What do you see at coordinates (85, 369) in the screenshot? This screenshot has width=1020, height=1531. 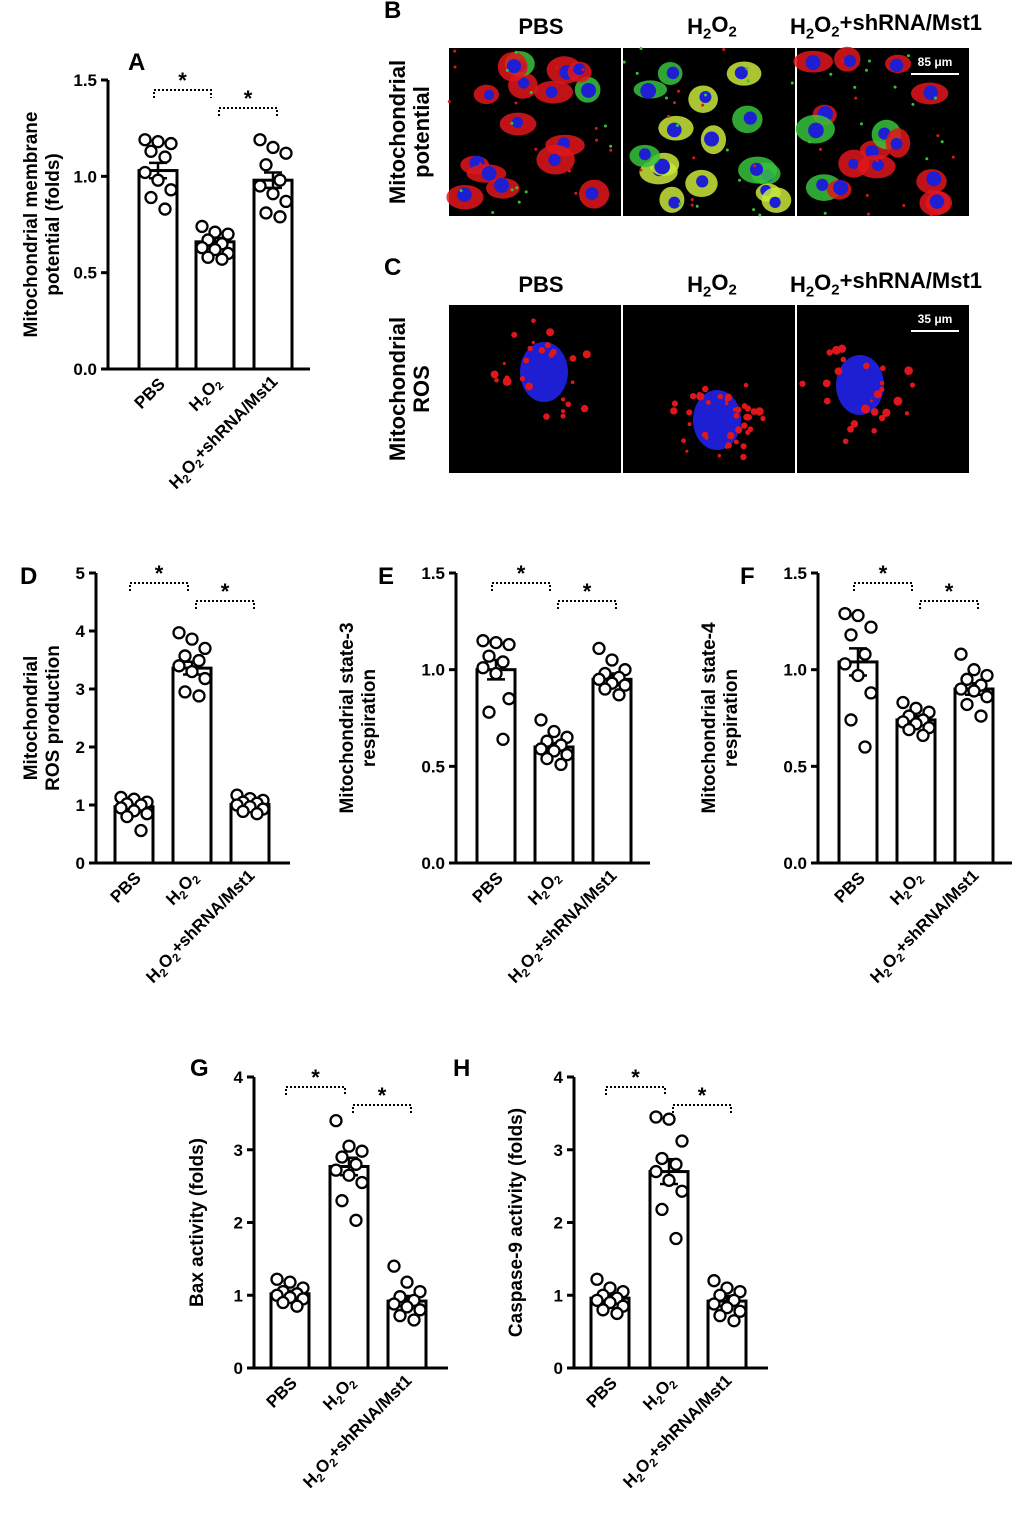 I see `y-tick-label: 0.0` at bounding box center [85, 369].